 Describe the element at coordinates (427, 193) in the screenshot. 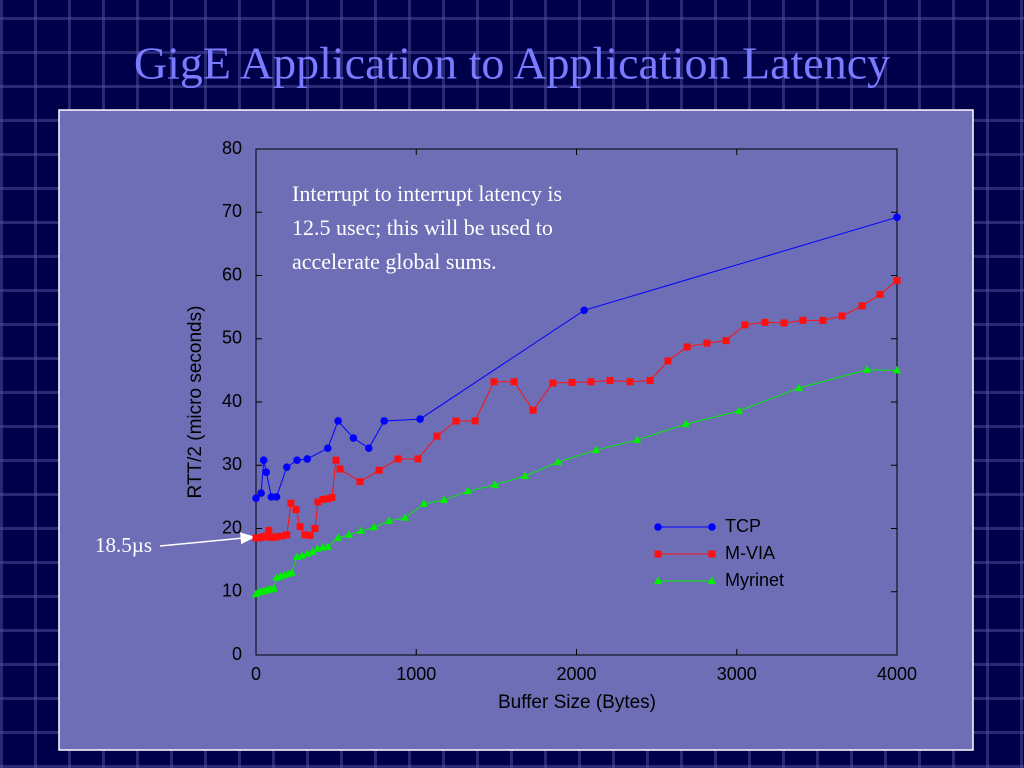

I see `annotation-line: Interrupt to interrupt latency is` at that location.